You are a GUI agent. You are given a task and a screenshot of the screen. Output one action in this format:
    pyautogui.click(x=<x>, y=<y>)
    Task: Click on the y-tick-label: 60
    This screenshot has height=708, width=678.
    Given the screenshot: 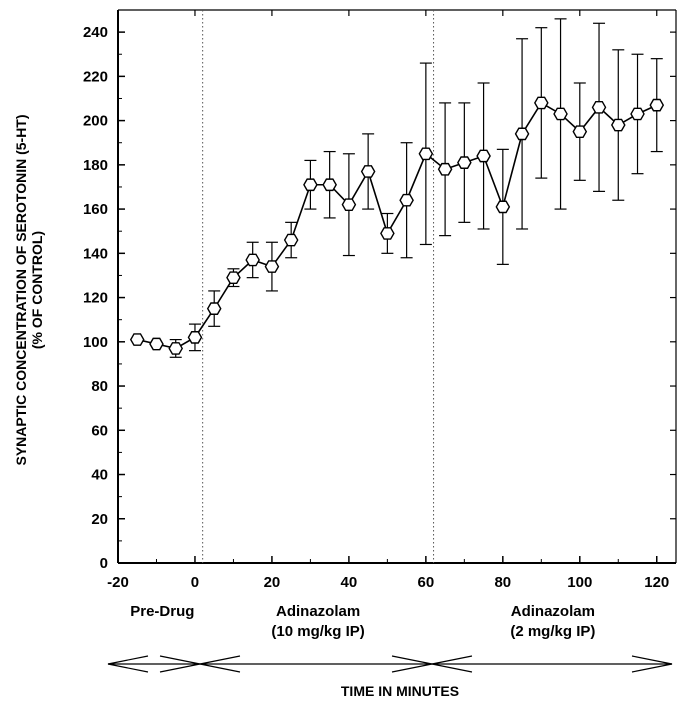 What is the action you would take?
    pyautogui.click(x=99, y=430)
    